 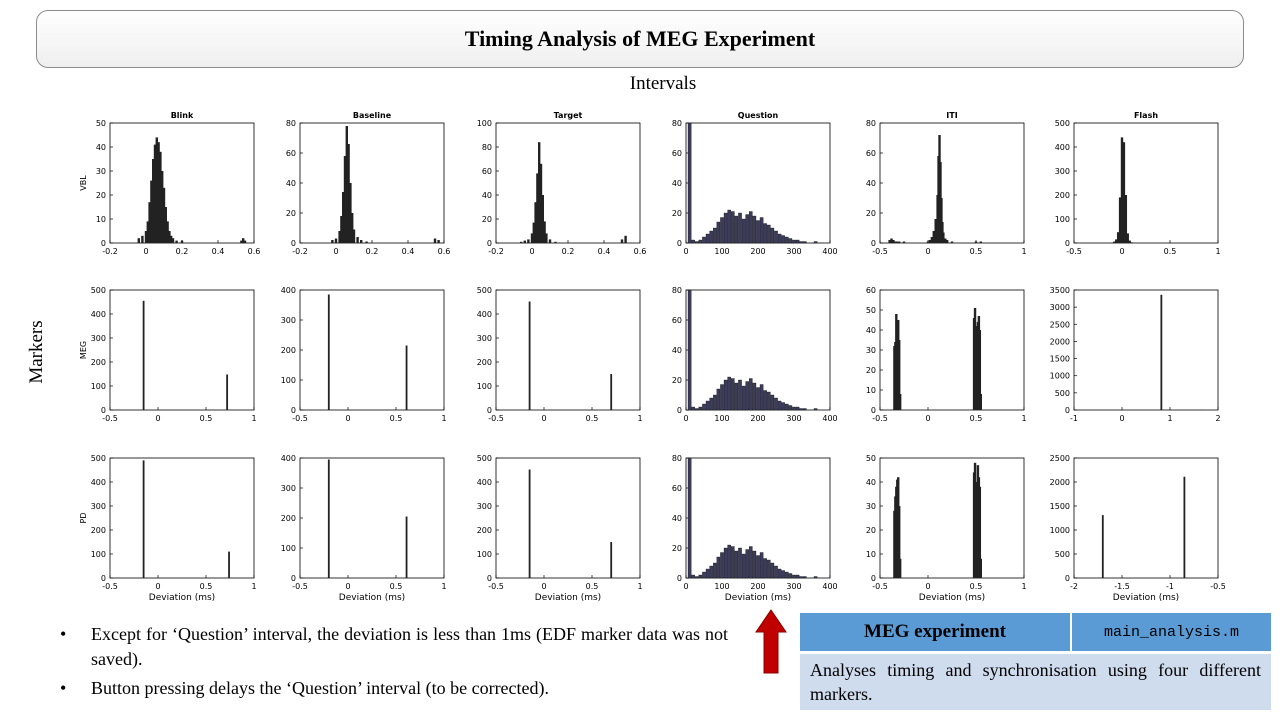 What do you see at coordinates (640, 38) in the screenshot?
I see `page-title: Timing Analysis of MEG Experiment` at bounding box center [640, 38].